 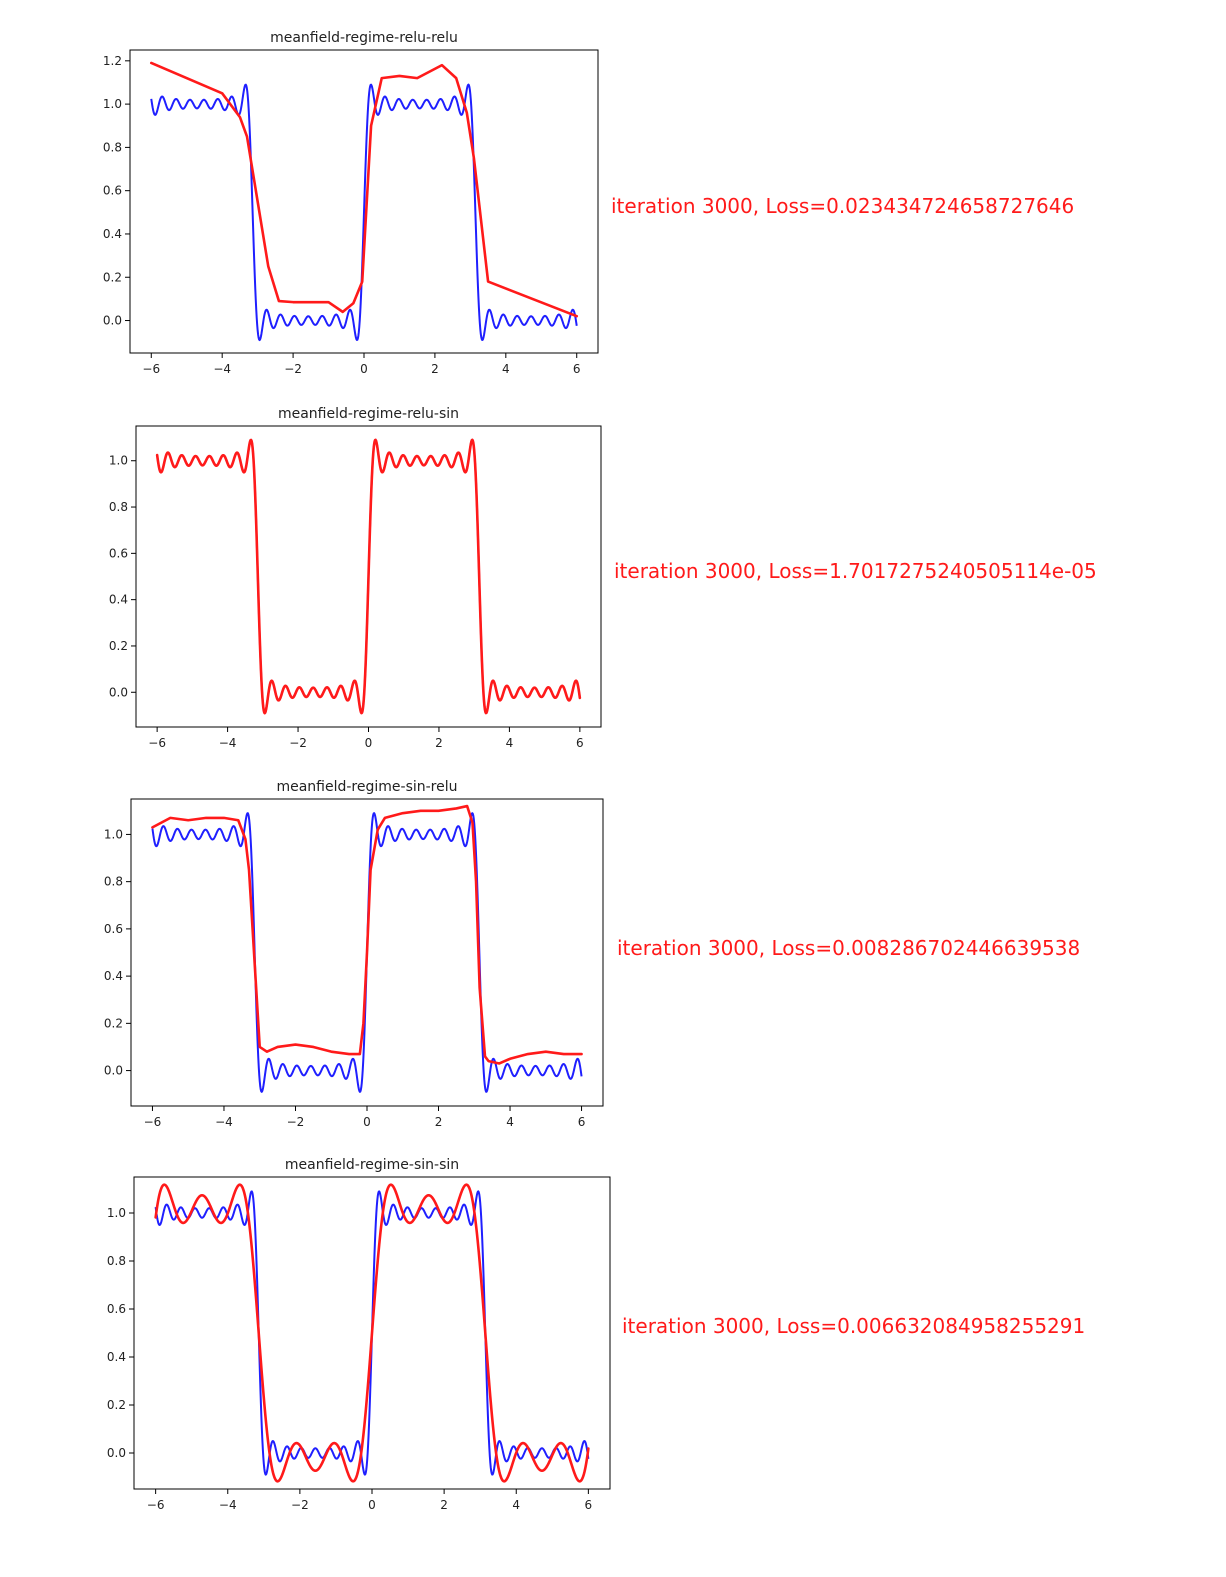 What do you see at coordinates (366, 787) in the screenshot?
I see `chart-title: meanfield-regime-sin-relu` at bounding box center [366, 787].